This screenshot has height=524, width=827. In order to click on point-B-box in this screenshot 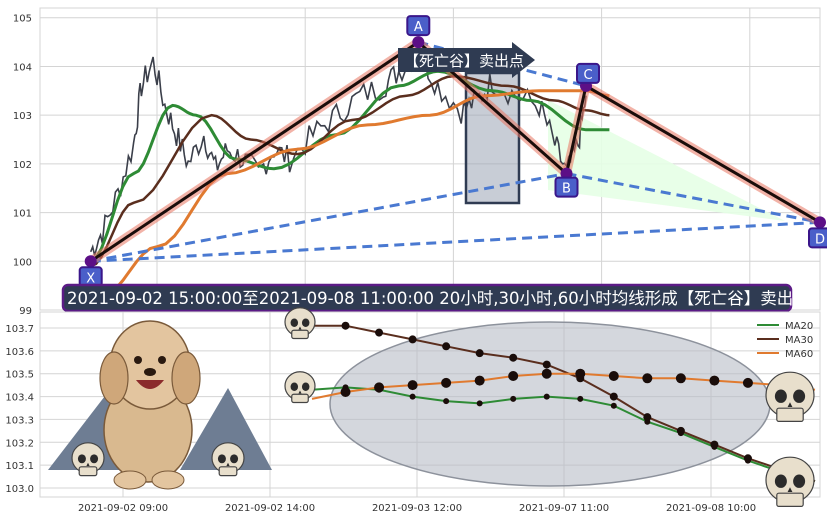, I will do `click(566, 187)`.